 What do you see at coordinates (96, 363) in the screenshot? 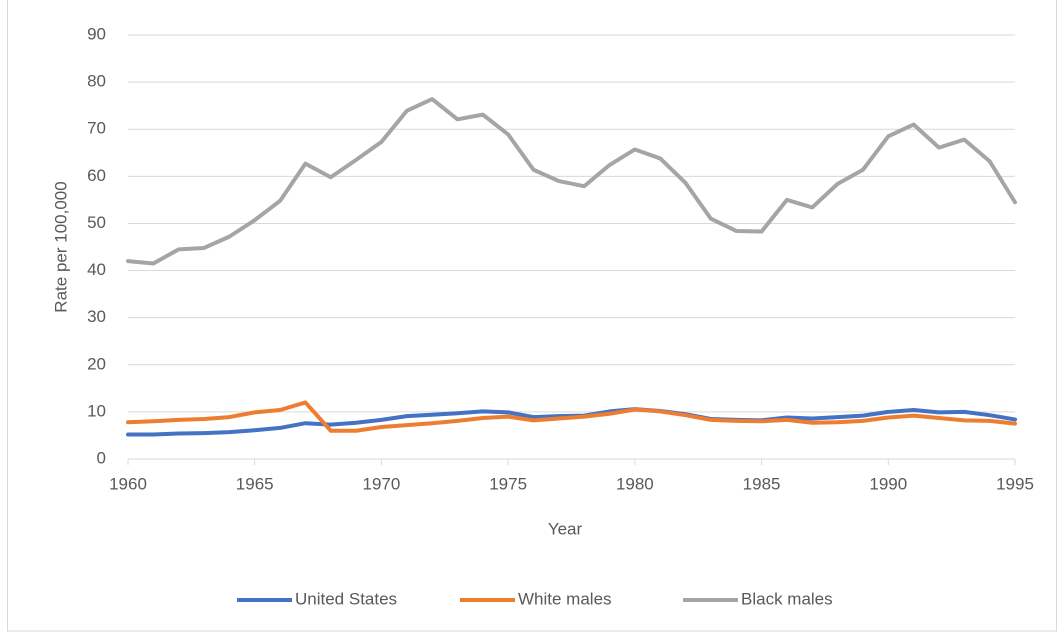
I see `y-tick-label: 20` at bounding box center [96, 363].